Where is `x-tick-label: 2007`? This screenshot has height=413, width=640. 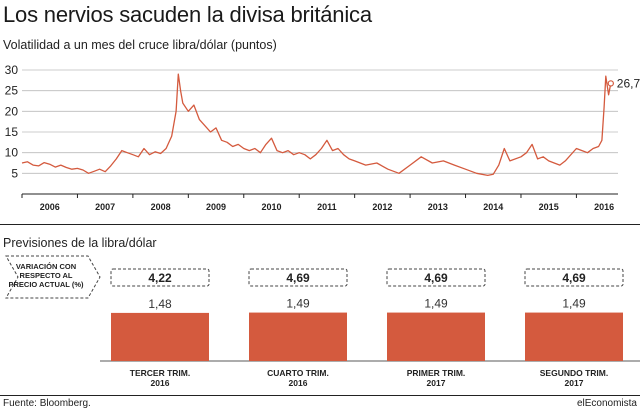 x-tick-label: 2007 is located at coordinates (105, 207).